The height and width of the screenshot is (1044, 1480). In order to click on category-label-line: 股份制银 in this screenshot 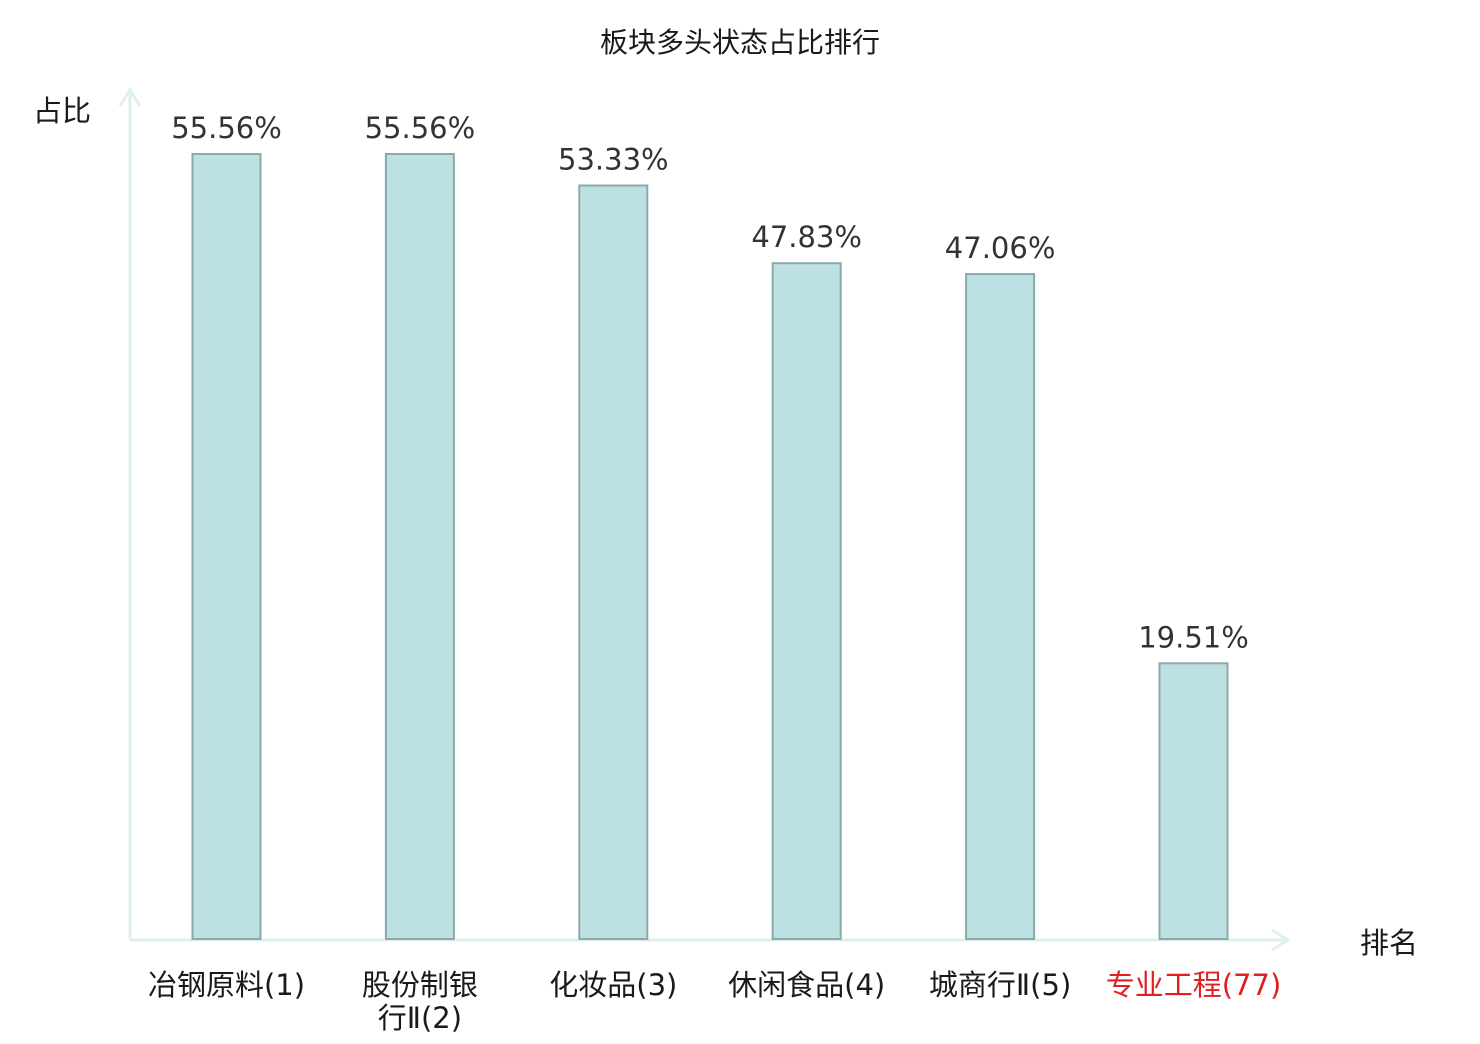, I will do `click(420, 985)`.